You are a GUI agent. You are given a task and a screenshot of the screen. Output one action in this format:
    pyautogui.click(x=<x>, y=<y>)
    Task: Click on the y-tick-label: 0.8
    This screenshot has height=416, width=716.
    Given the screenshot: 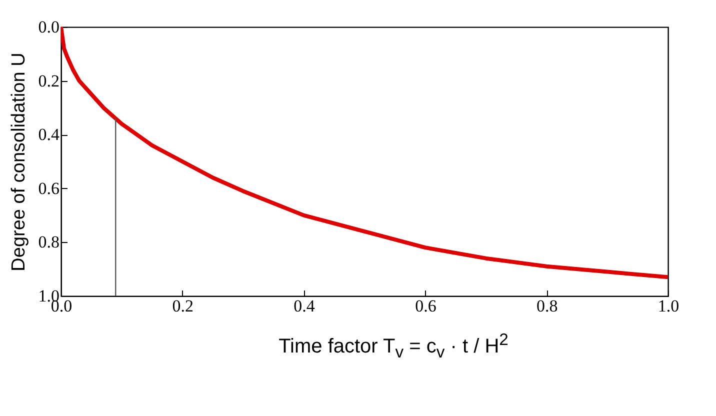 What is the action you would take?
    pyautogui.click(x=49, y=242)
    